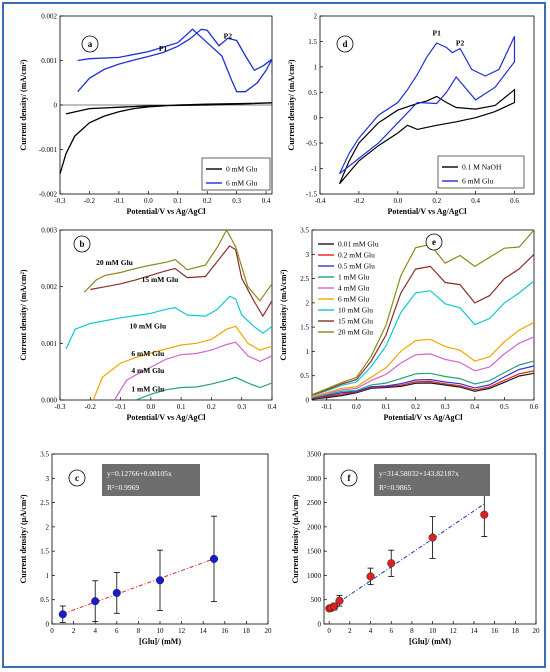  What do you see at coordinates (516, 631) in the screenshot?
I see `x-tick-label: 18` at bounding box center [516, 631].